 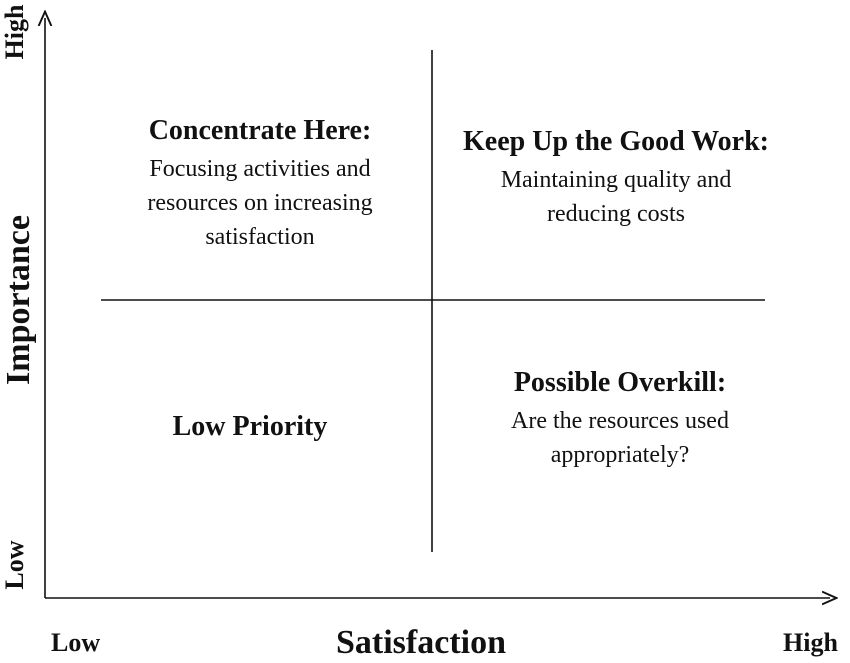 What do you see at coordinates (810, 642) in the screenshot?
I see `x-axis-high-label: High` at bounding box center [810, 642].